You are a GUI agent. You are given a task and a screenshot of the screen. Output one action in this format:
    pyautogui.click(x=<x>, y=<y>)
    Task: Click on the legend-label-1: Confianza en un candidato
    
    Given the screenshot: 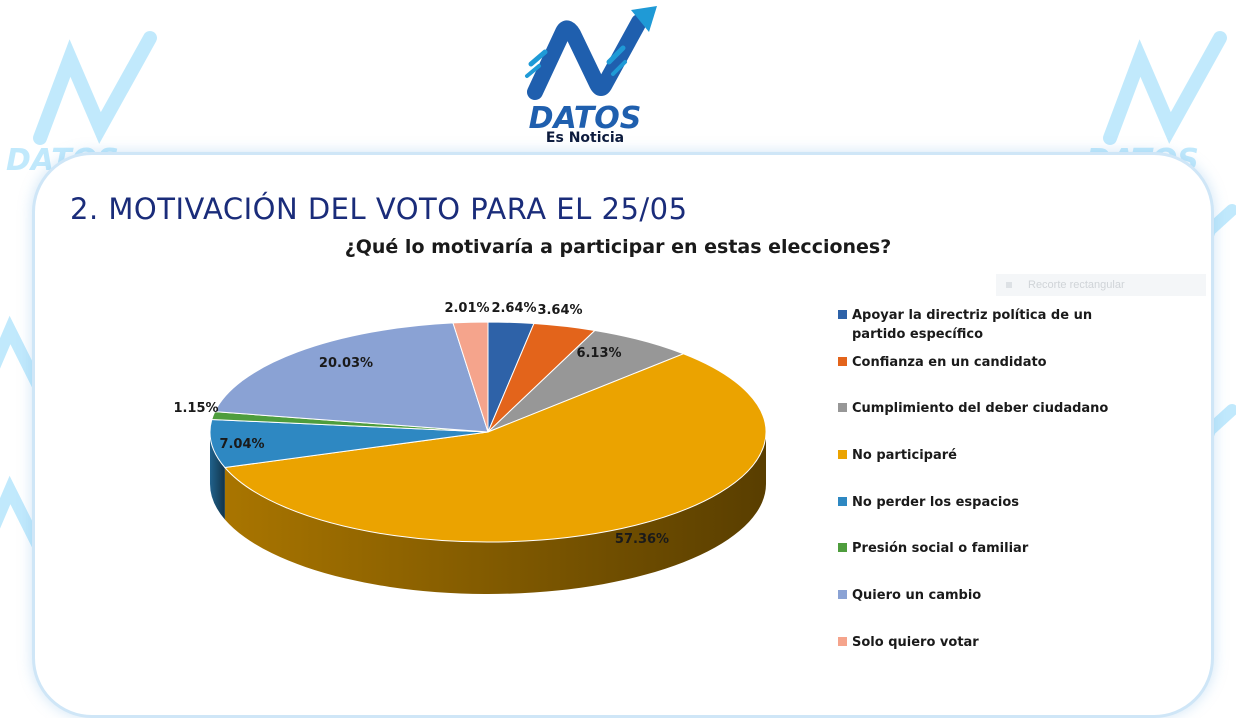 What is the action you would take?
    pyautogui.click(x=949, y=362)
    